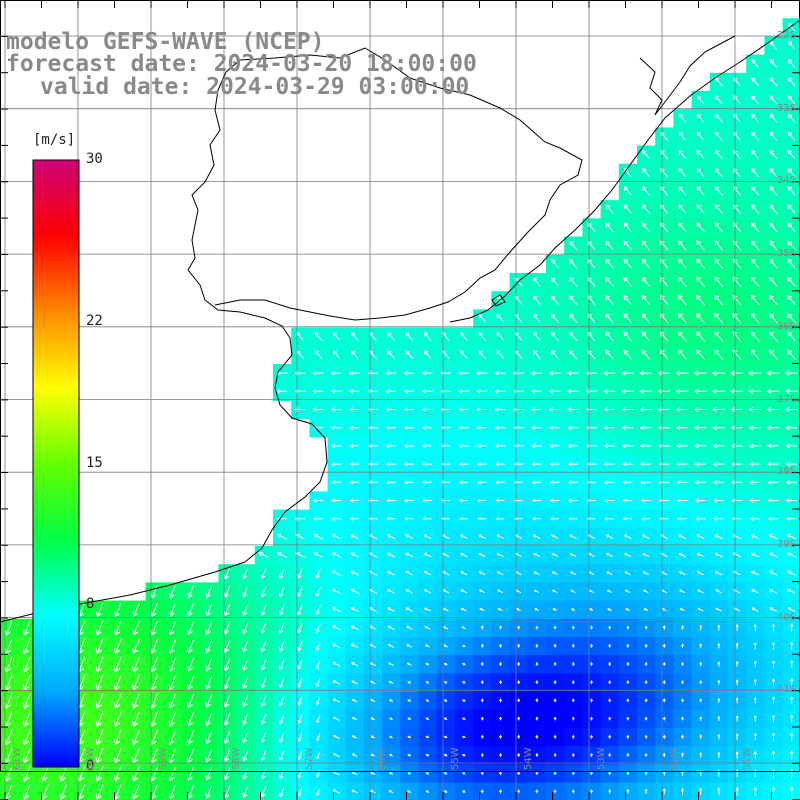 Image resolution: width=800 pixels, height=800 pixels. Describe the element at coordinates (382, 758) in the screenshot. I see `longitude-label: 56W` at that location.